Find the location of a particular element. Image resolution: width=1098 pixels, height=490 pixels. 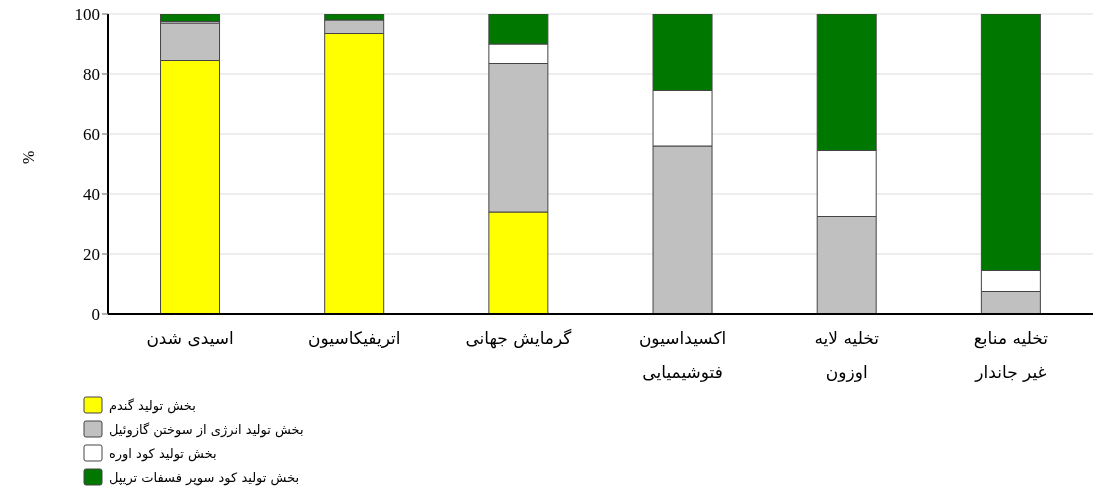

x-tick-label: اکسیداسیون فتوشیمیایی is located at coordinates (682, 355).